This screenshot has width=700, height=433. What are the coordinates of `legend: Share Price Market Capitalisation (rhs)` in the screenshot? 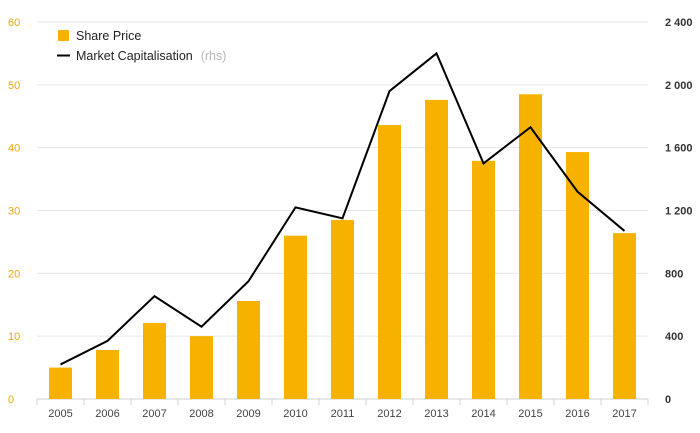 It's located at (141, 46).